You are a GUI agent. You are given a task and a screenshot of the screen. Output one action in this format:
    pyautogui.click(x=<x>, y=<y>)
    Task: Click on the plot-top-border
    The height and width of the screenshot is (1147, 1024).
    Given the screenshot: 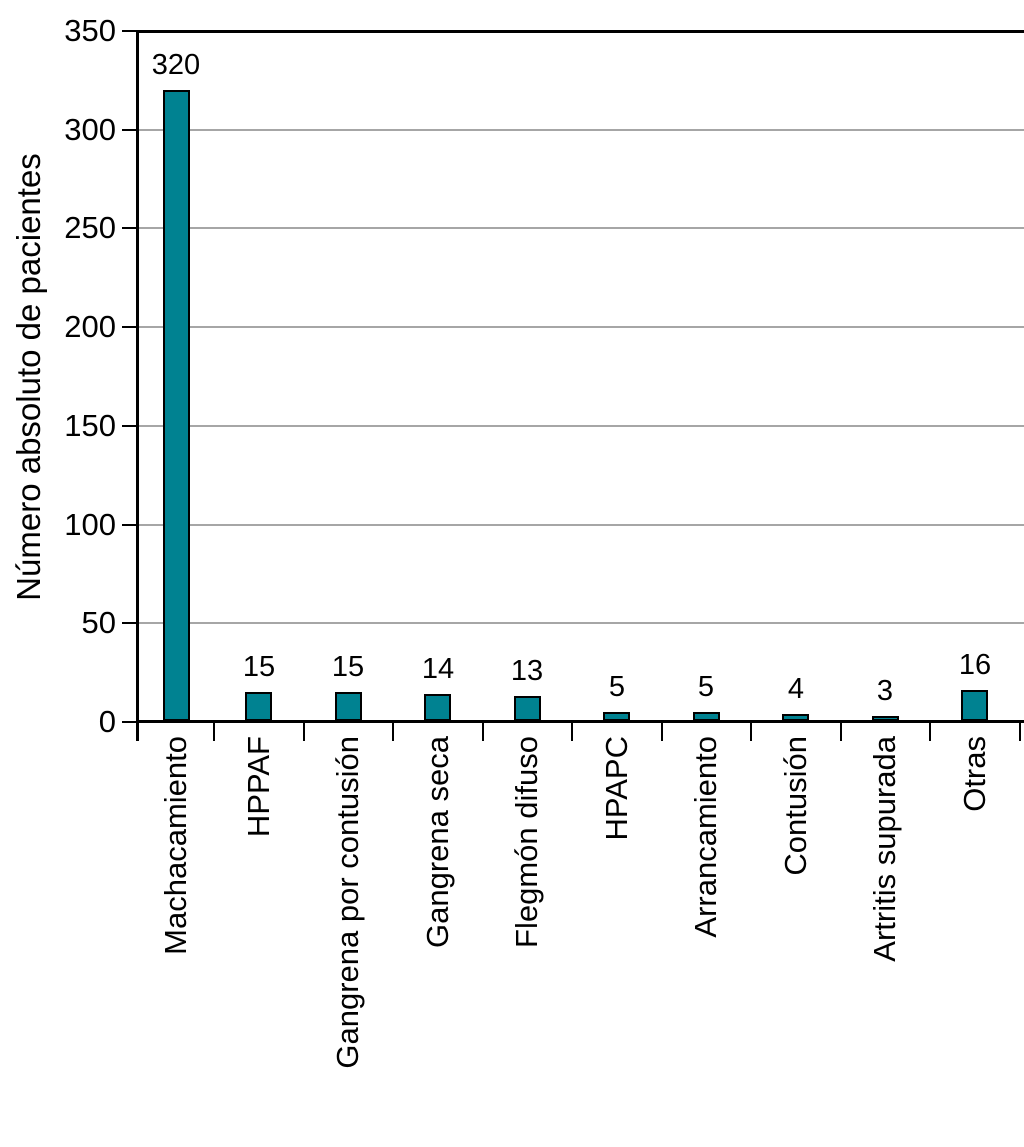 What is the action you would take?
    pyautogui.click(x=581, y=31)
    